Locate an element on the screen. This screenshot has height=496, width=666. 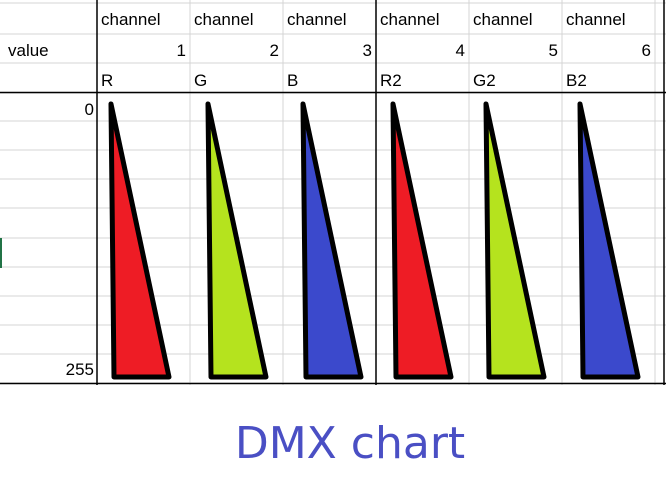
scale-max-label: 255 is located at coordinates (79, 369).